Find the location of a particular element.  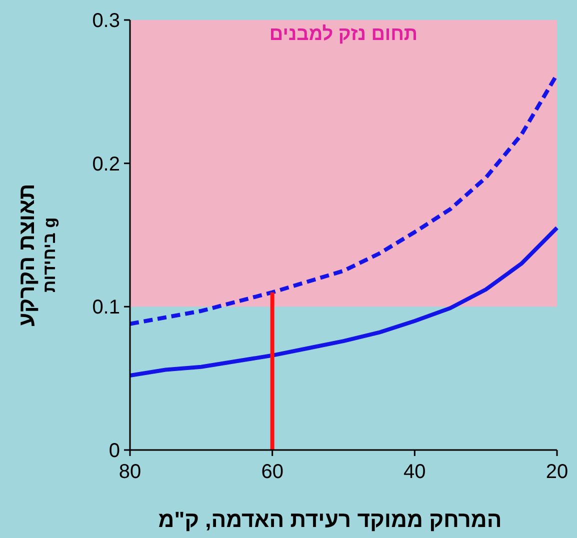

y-tick-label: 0.2 is located at coordinates (106, 164).